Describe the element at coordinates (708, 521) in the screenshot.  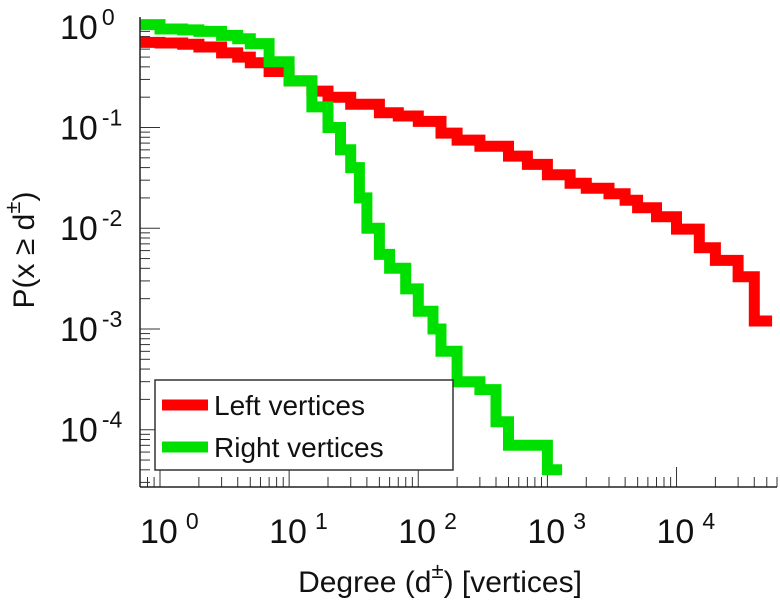
I see `x-tick-exp: 4` at that location.